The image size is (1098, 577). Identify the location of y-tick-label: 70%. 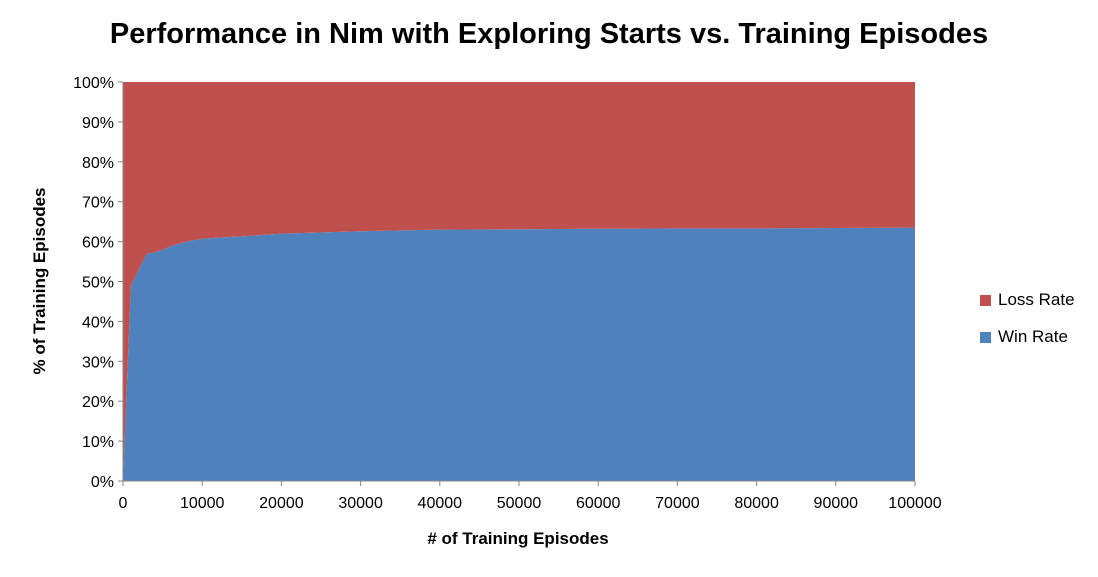
(98, 203).